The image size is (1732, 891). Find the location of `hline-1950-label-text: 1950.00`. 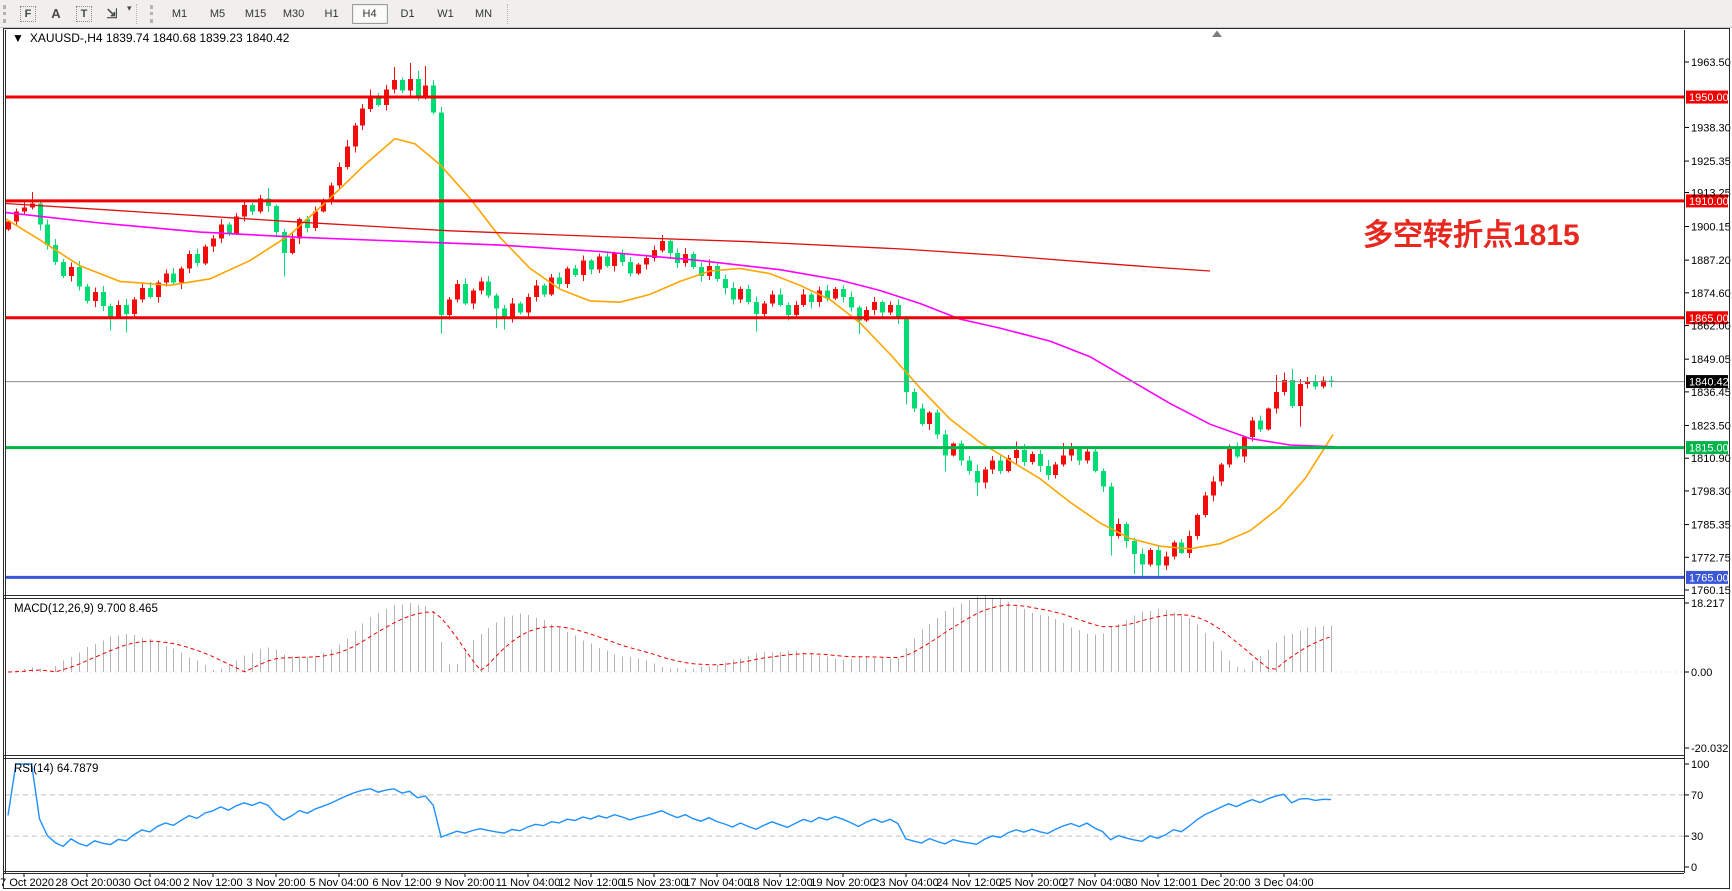

hline-1950-label-text: 1950.00 is located at coordinates (1709, 98).